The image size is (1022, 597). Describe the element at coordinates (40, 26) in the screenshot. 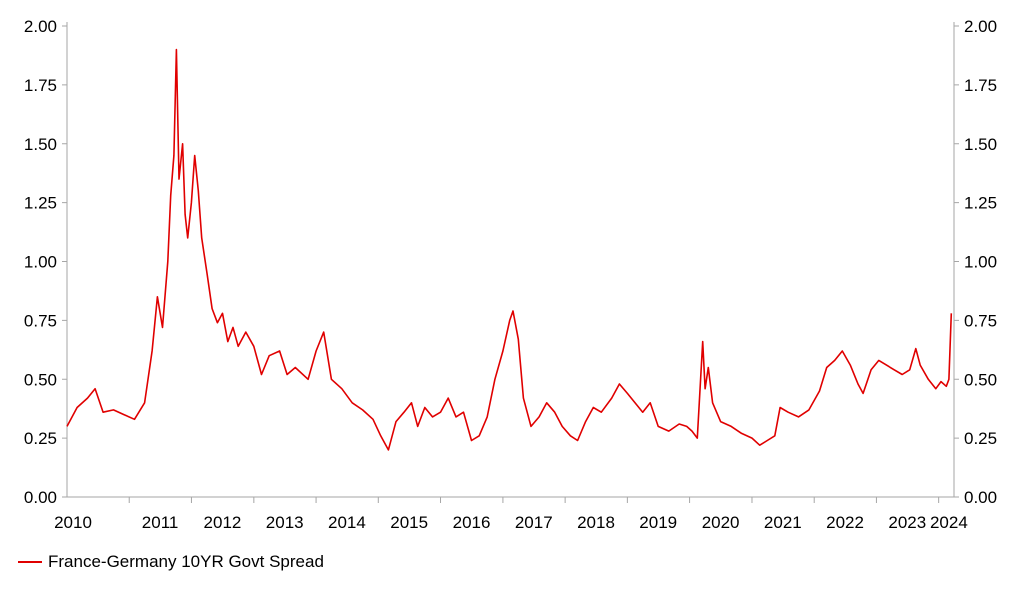

I see `y-tick-label-left: 2.00` at that location.